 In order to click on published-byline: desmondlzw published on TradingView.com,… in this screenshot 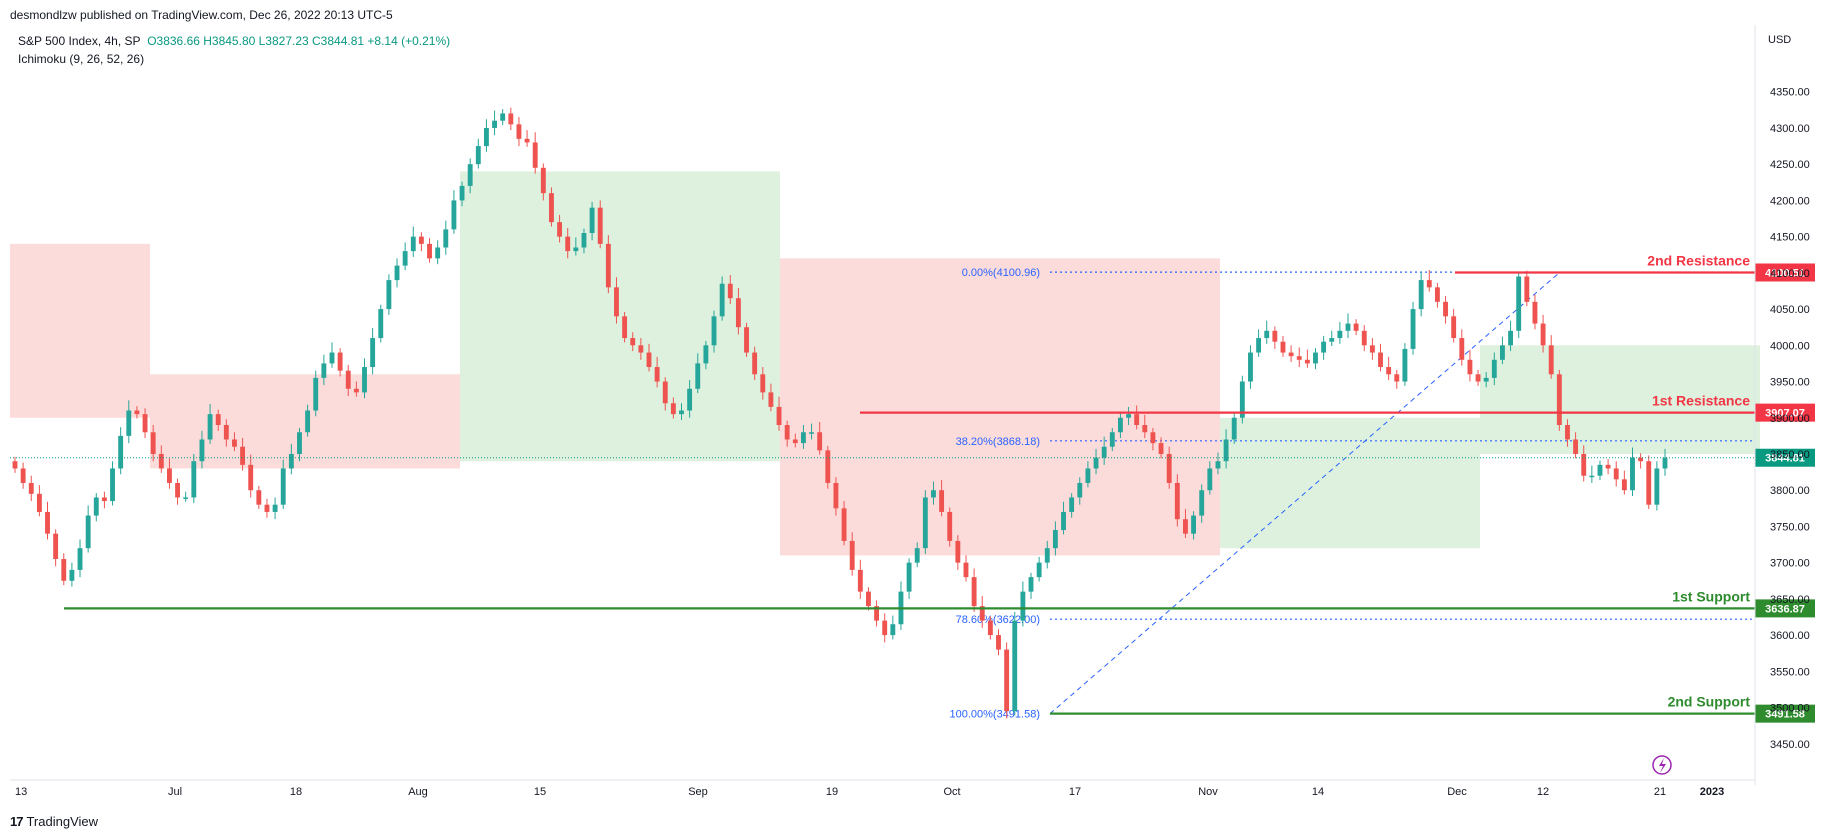, I will do `click(201, 15)`.